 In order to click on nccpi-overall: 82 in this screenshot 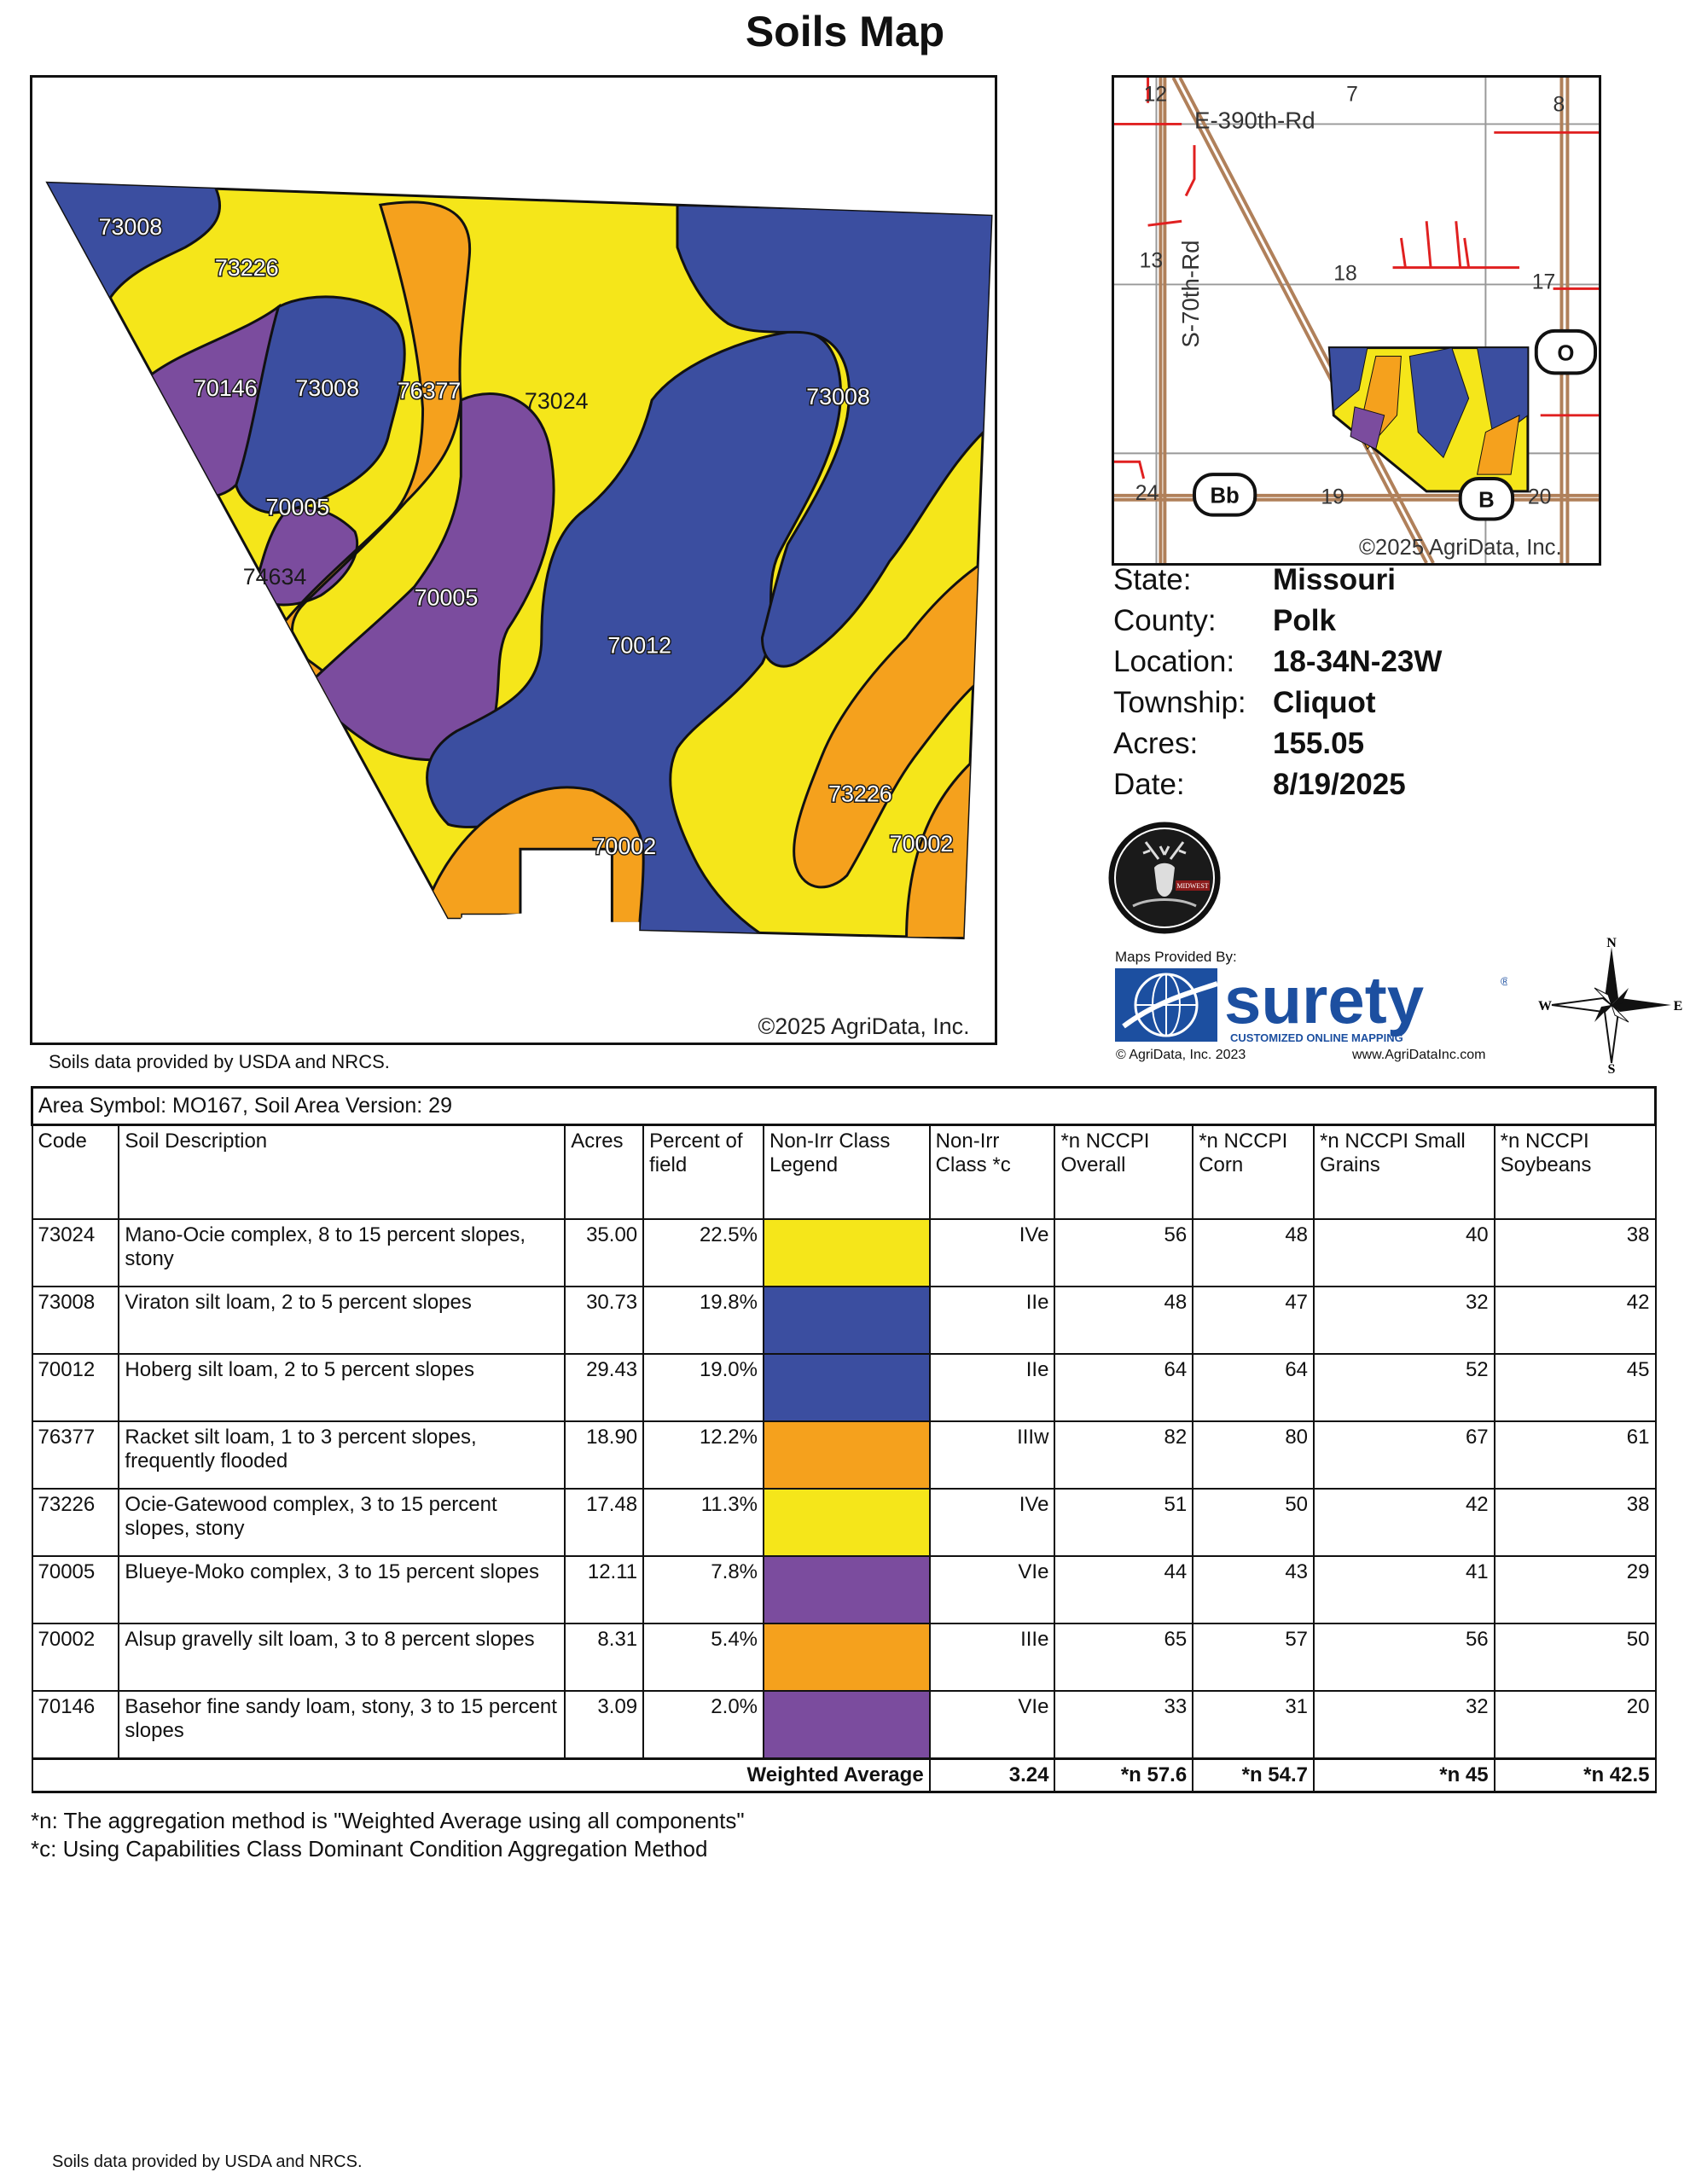, I will do `click(1124, 1455)`.